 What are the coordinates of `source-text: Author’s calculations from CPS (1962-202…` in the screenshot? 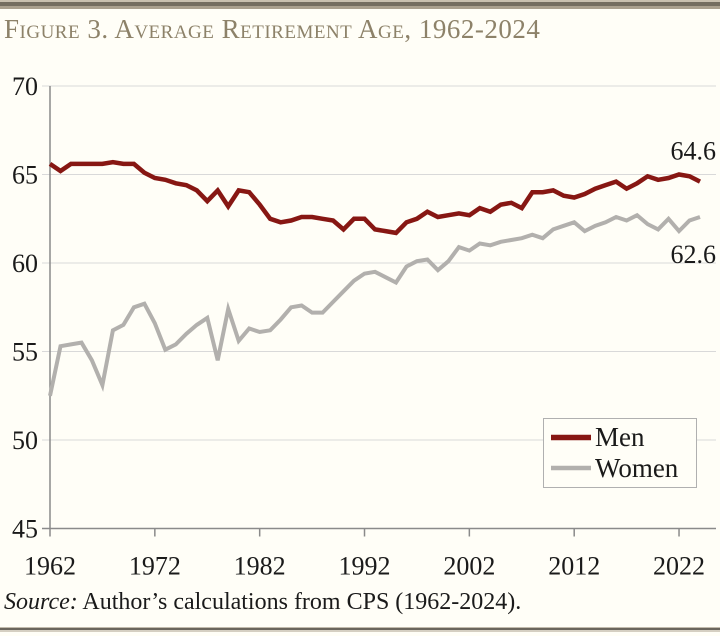 It's located at (299, 602).